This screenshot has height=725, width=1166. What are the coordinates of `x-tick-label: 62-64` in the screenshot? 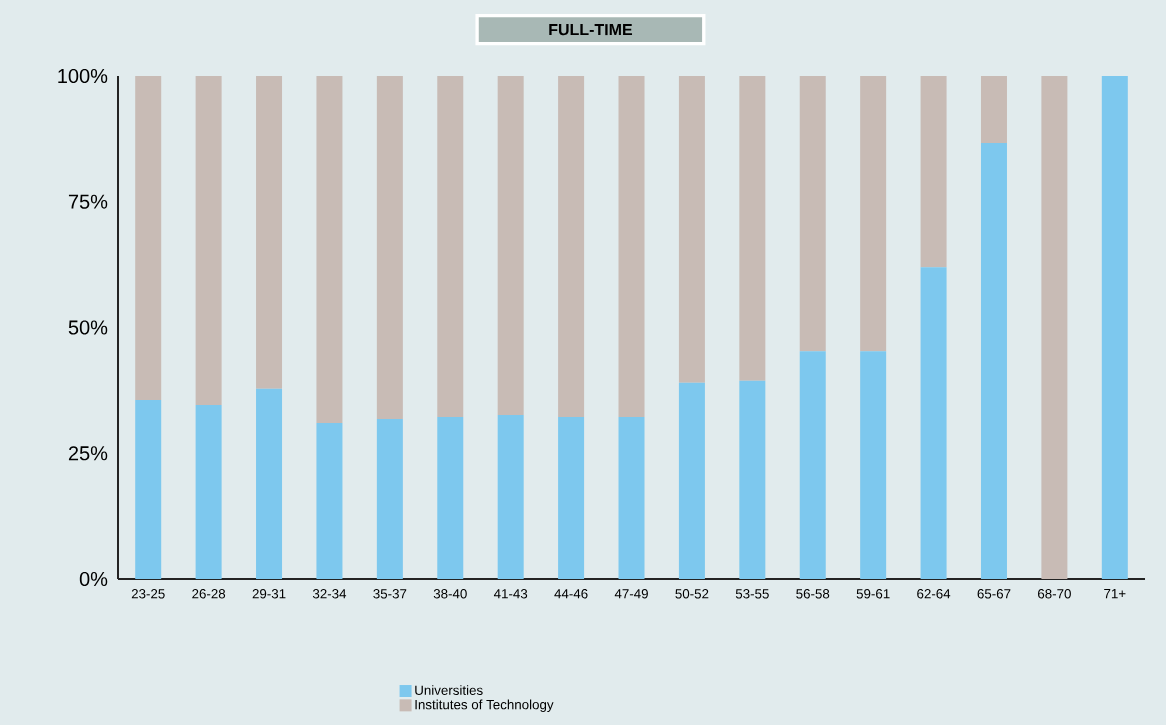 It's located at (934, 594).